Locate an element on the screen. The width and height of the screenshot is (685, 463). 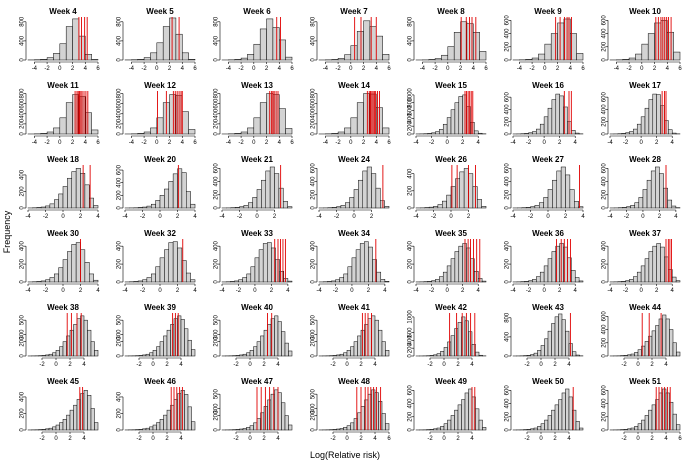
panel: Week 8 -4 -2 0 2 4 6 0 400 800 is located at coordinates (448, 39).